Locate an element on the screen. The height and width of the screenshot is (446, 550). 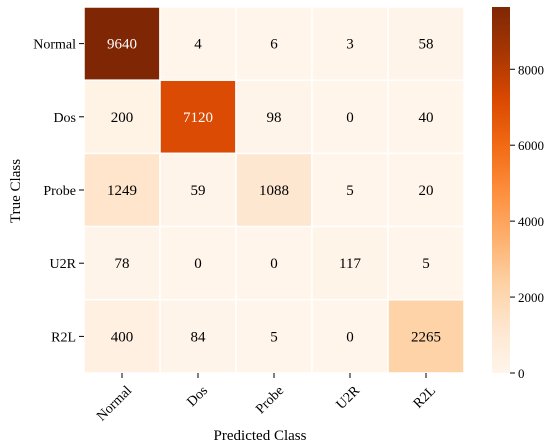
colorbar-tick-label: 2000 is located at coordinates (531, 297).